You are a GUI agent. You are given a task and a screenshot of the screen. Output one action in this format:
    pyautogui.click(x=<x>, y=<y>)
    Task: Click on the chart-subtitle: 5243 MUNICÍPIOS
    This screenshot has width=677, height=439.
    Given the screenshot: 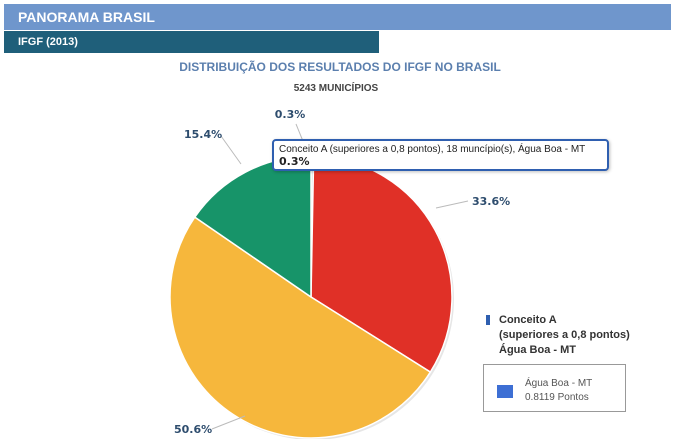 What is the action you would take?
    pyautogui.click(x=336, y=88)
    